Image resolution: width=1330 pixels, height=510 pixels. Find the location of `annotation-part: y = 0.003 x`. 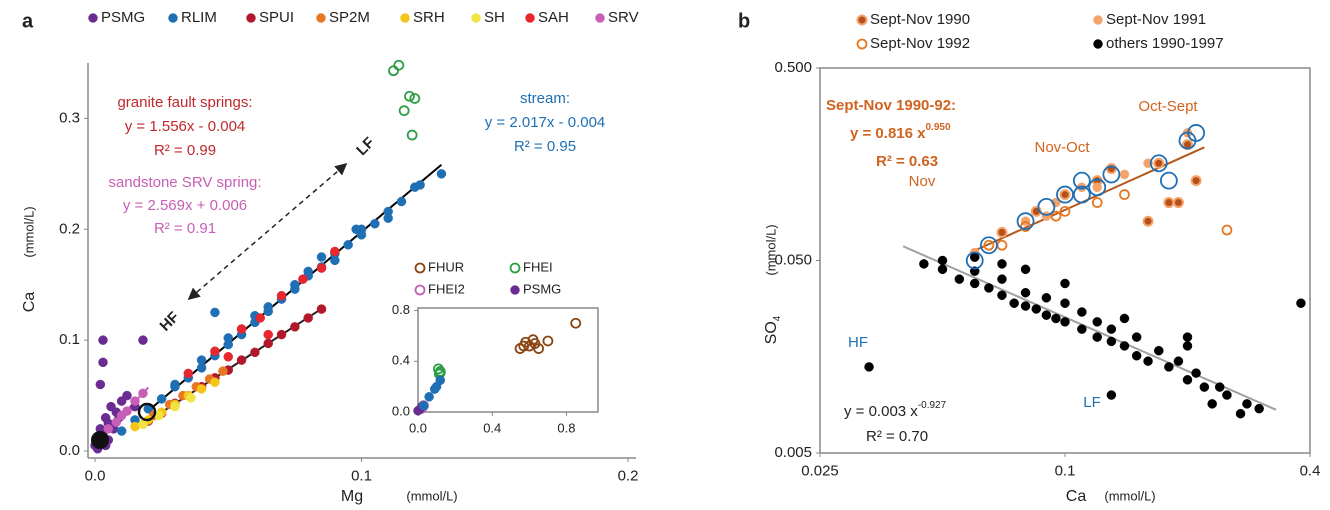

annotation-part: y = 0.003 x is located at coordinates (881, 411).